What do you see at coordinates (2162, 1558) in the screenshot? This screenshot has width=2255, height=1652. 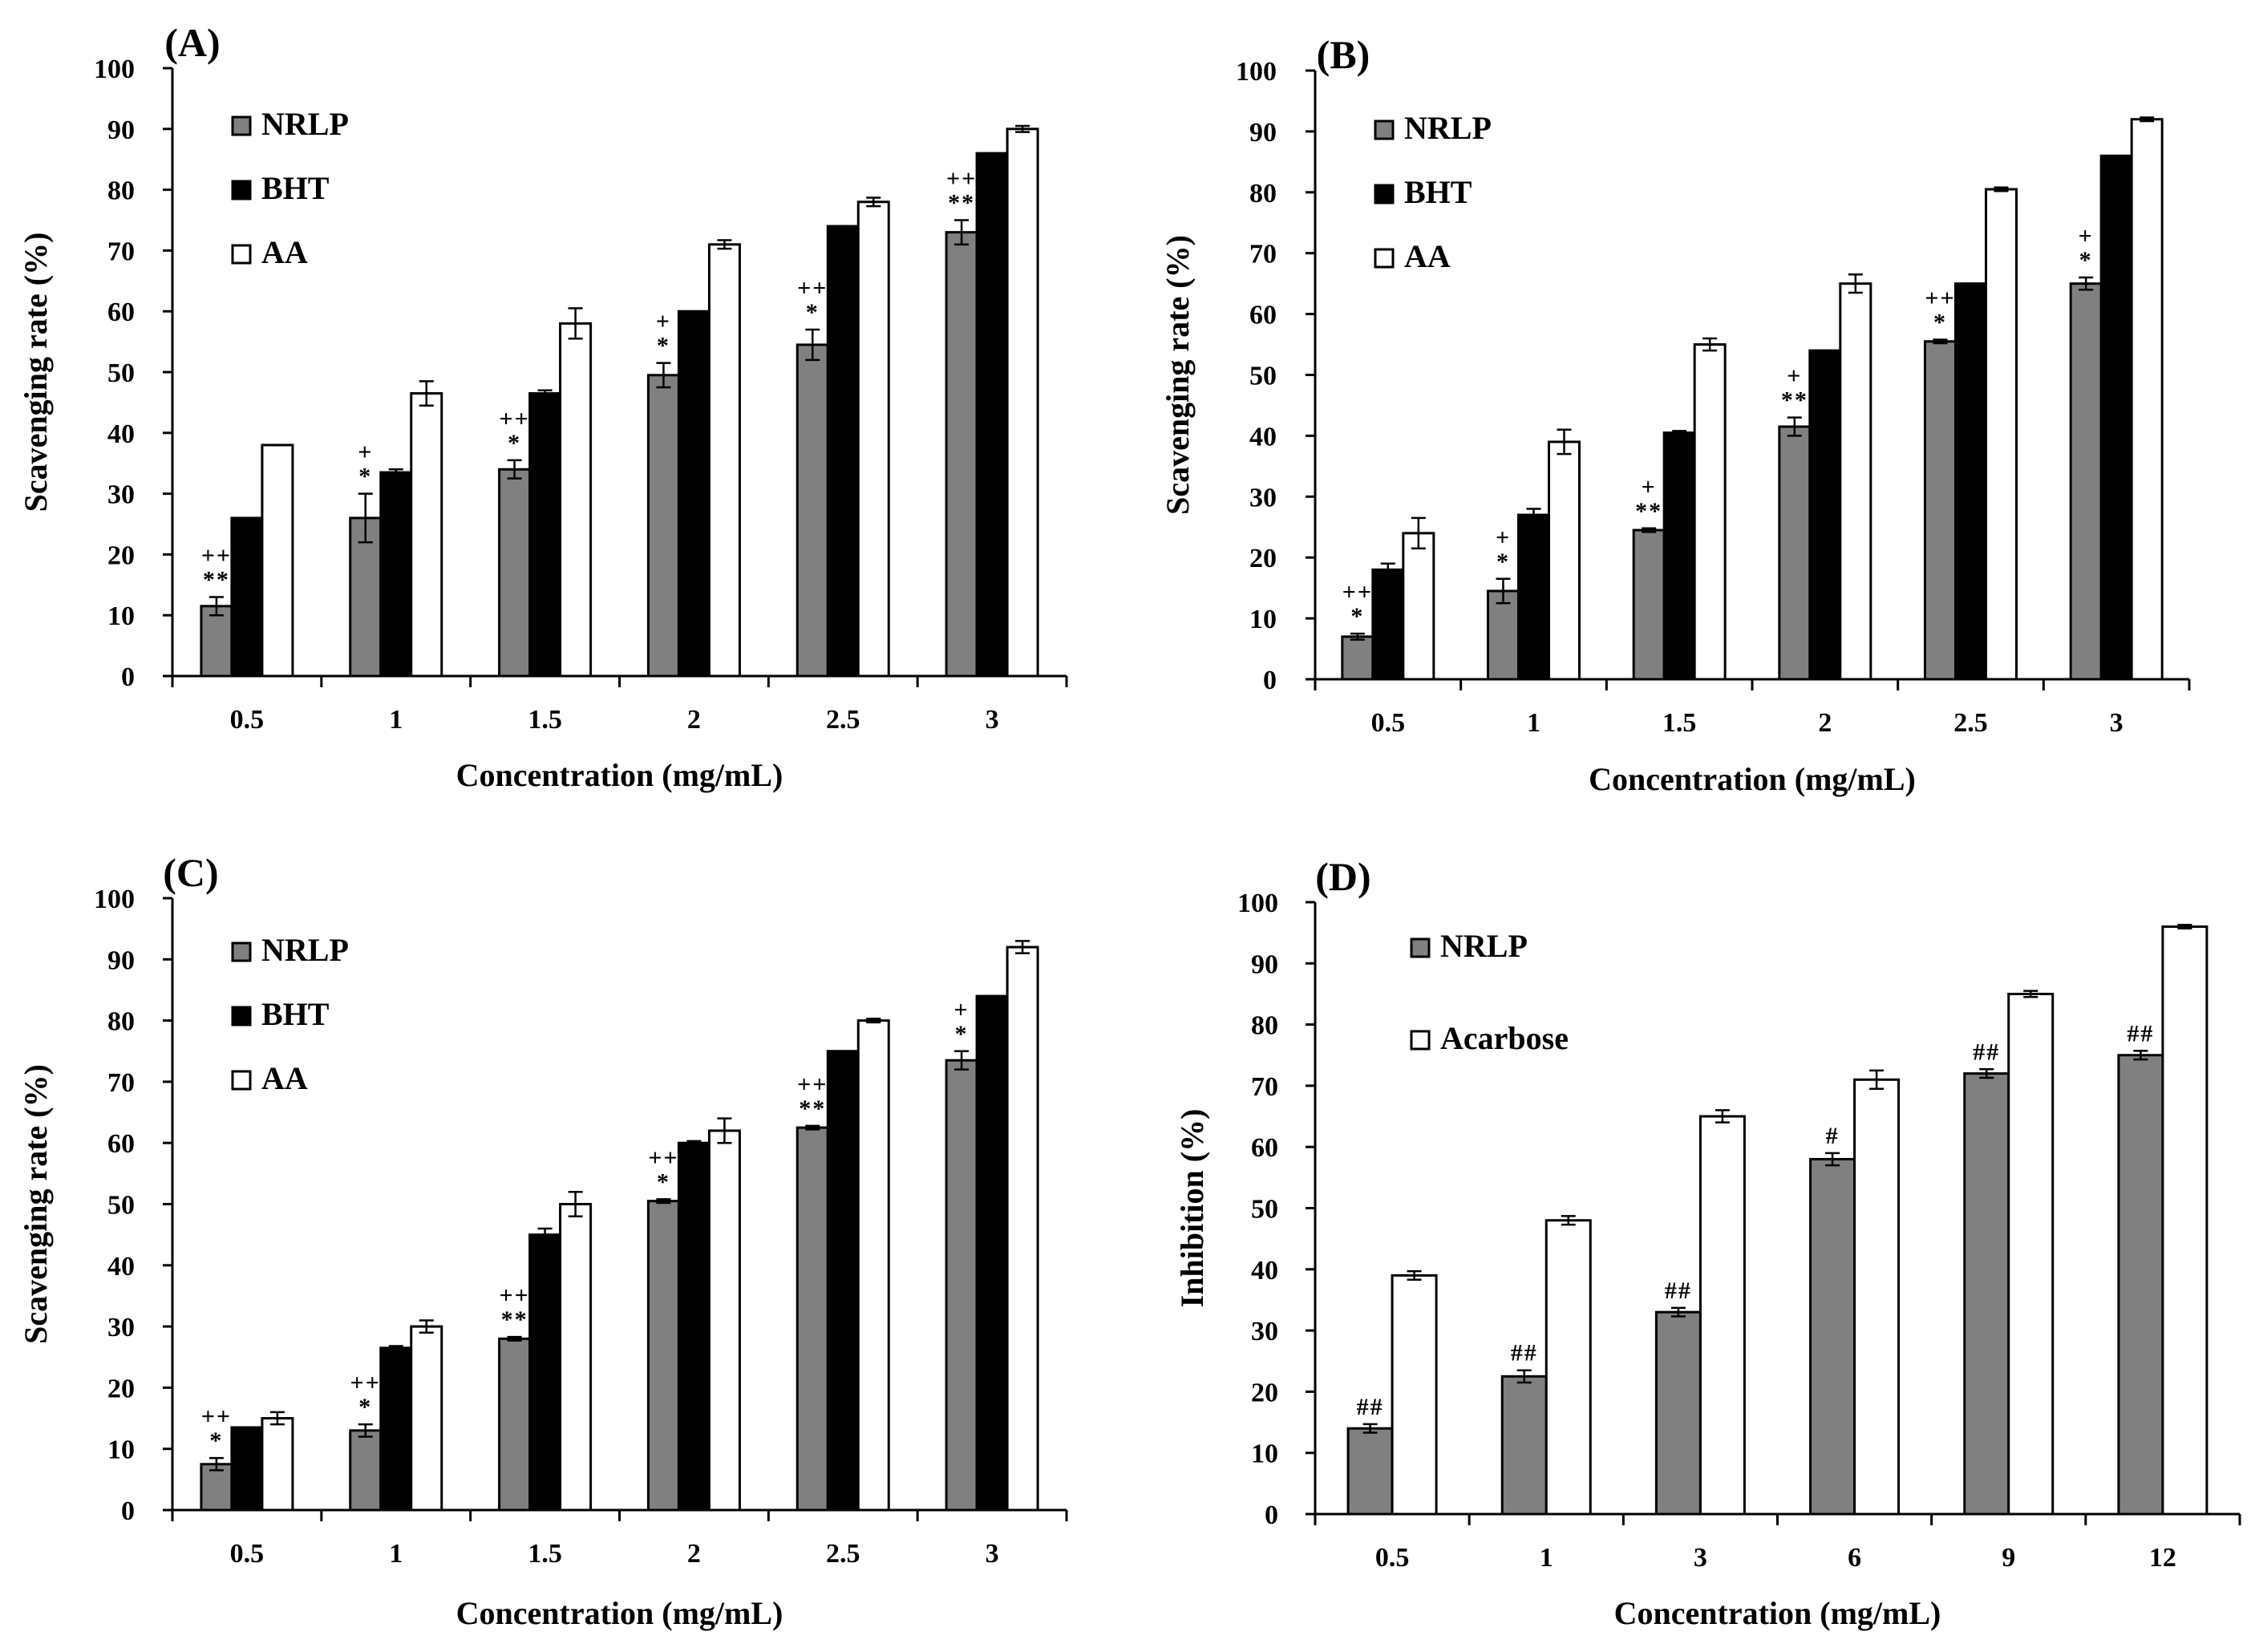 I see `x-tick-label: 12` at bounding box center [2162, 1558].